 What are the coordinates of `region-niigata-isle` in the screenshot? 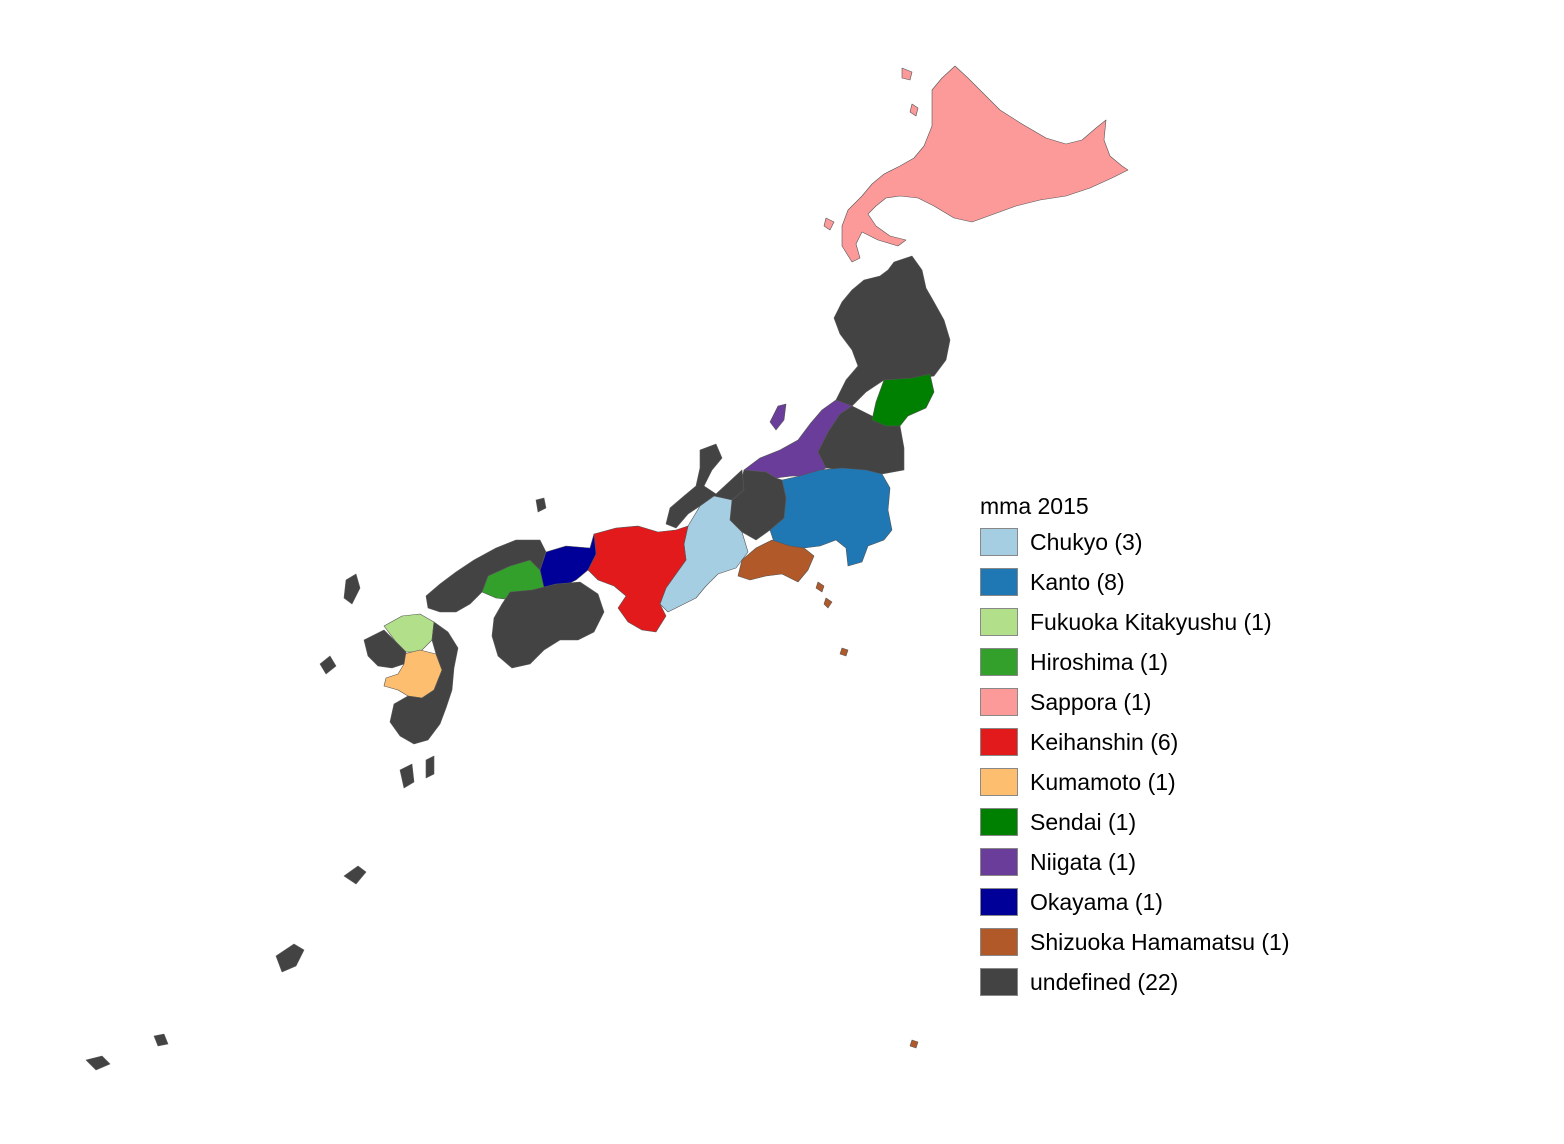 It's located at (778, 417).